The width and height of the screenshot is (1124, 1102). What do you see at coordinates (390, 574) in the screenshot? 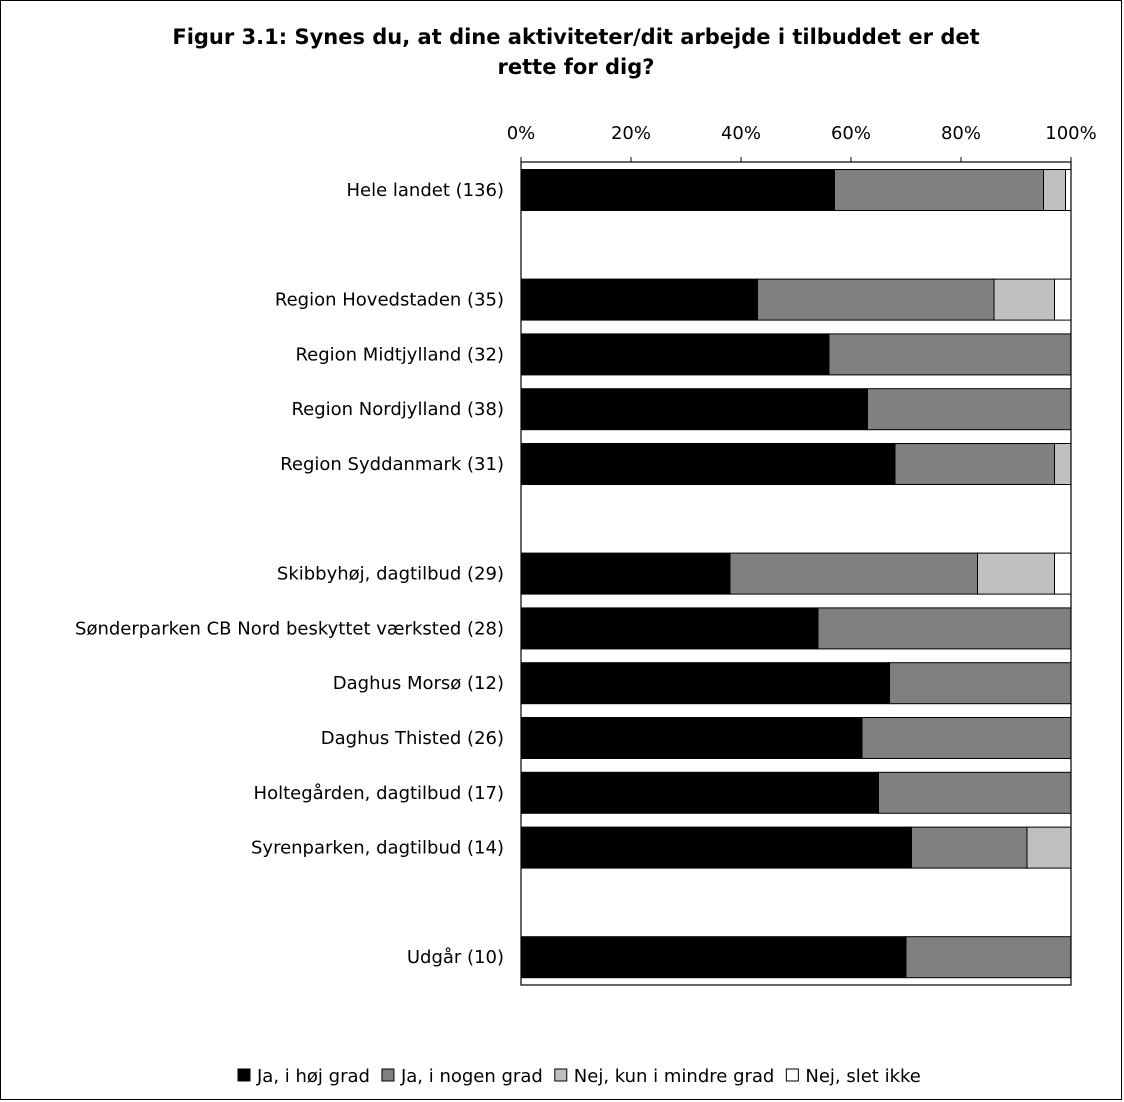
I see `category-label: Skibbyhøj, dagtilbud (29)` at bounding box center [390, 574].